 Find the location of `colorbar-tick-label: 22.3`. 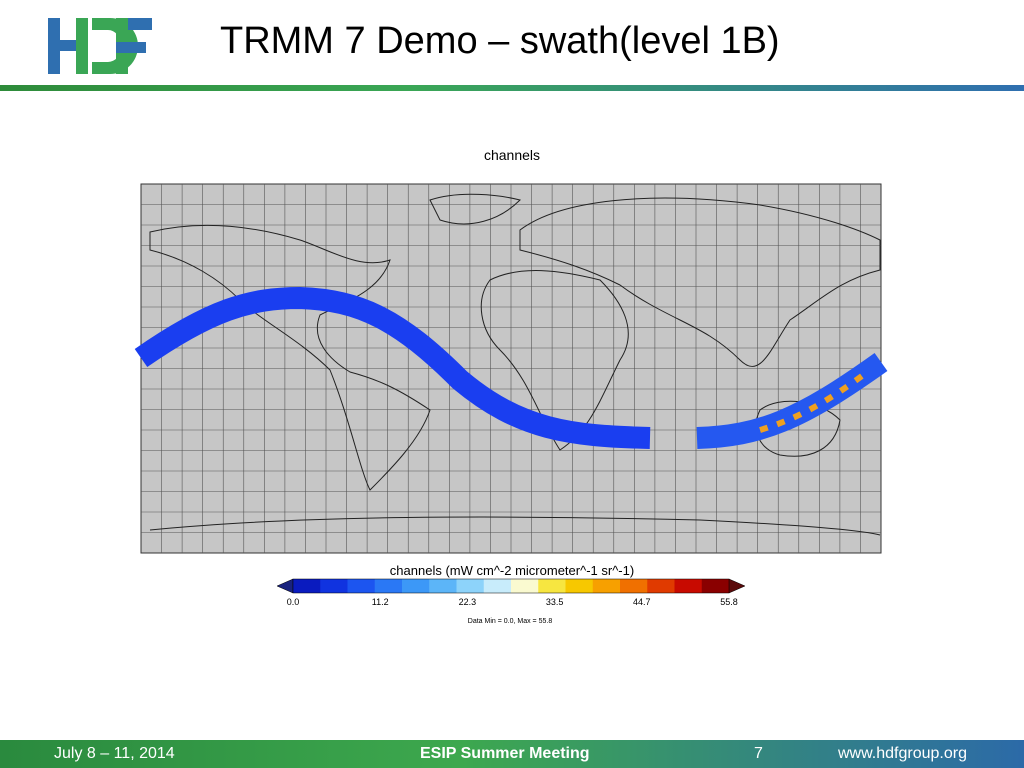

colorbar-tick-label: 22.3 is located at coordinates (468, 602).